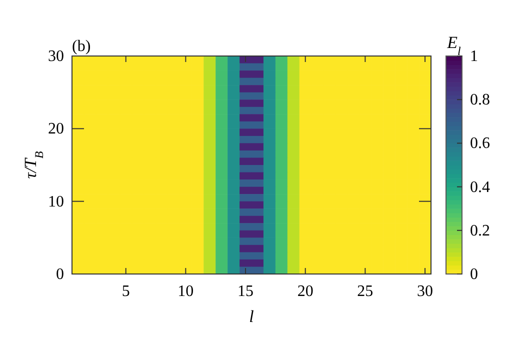 This screenshot has height=348, width=507. I want to click on x-tick-label: 20, so click(305, 291).